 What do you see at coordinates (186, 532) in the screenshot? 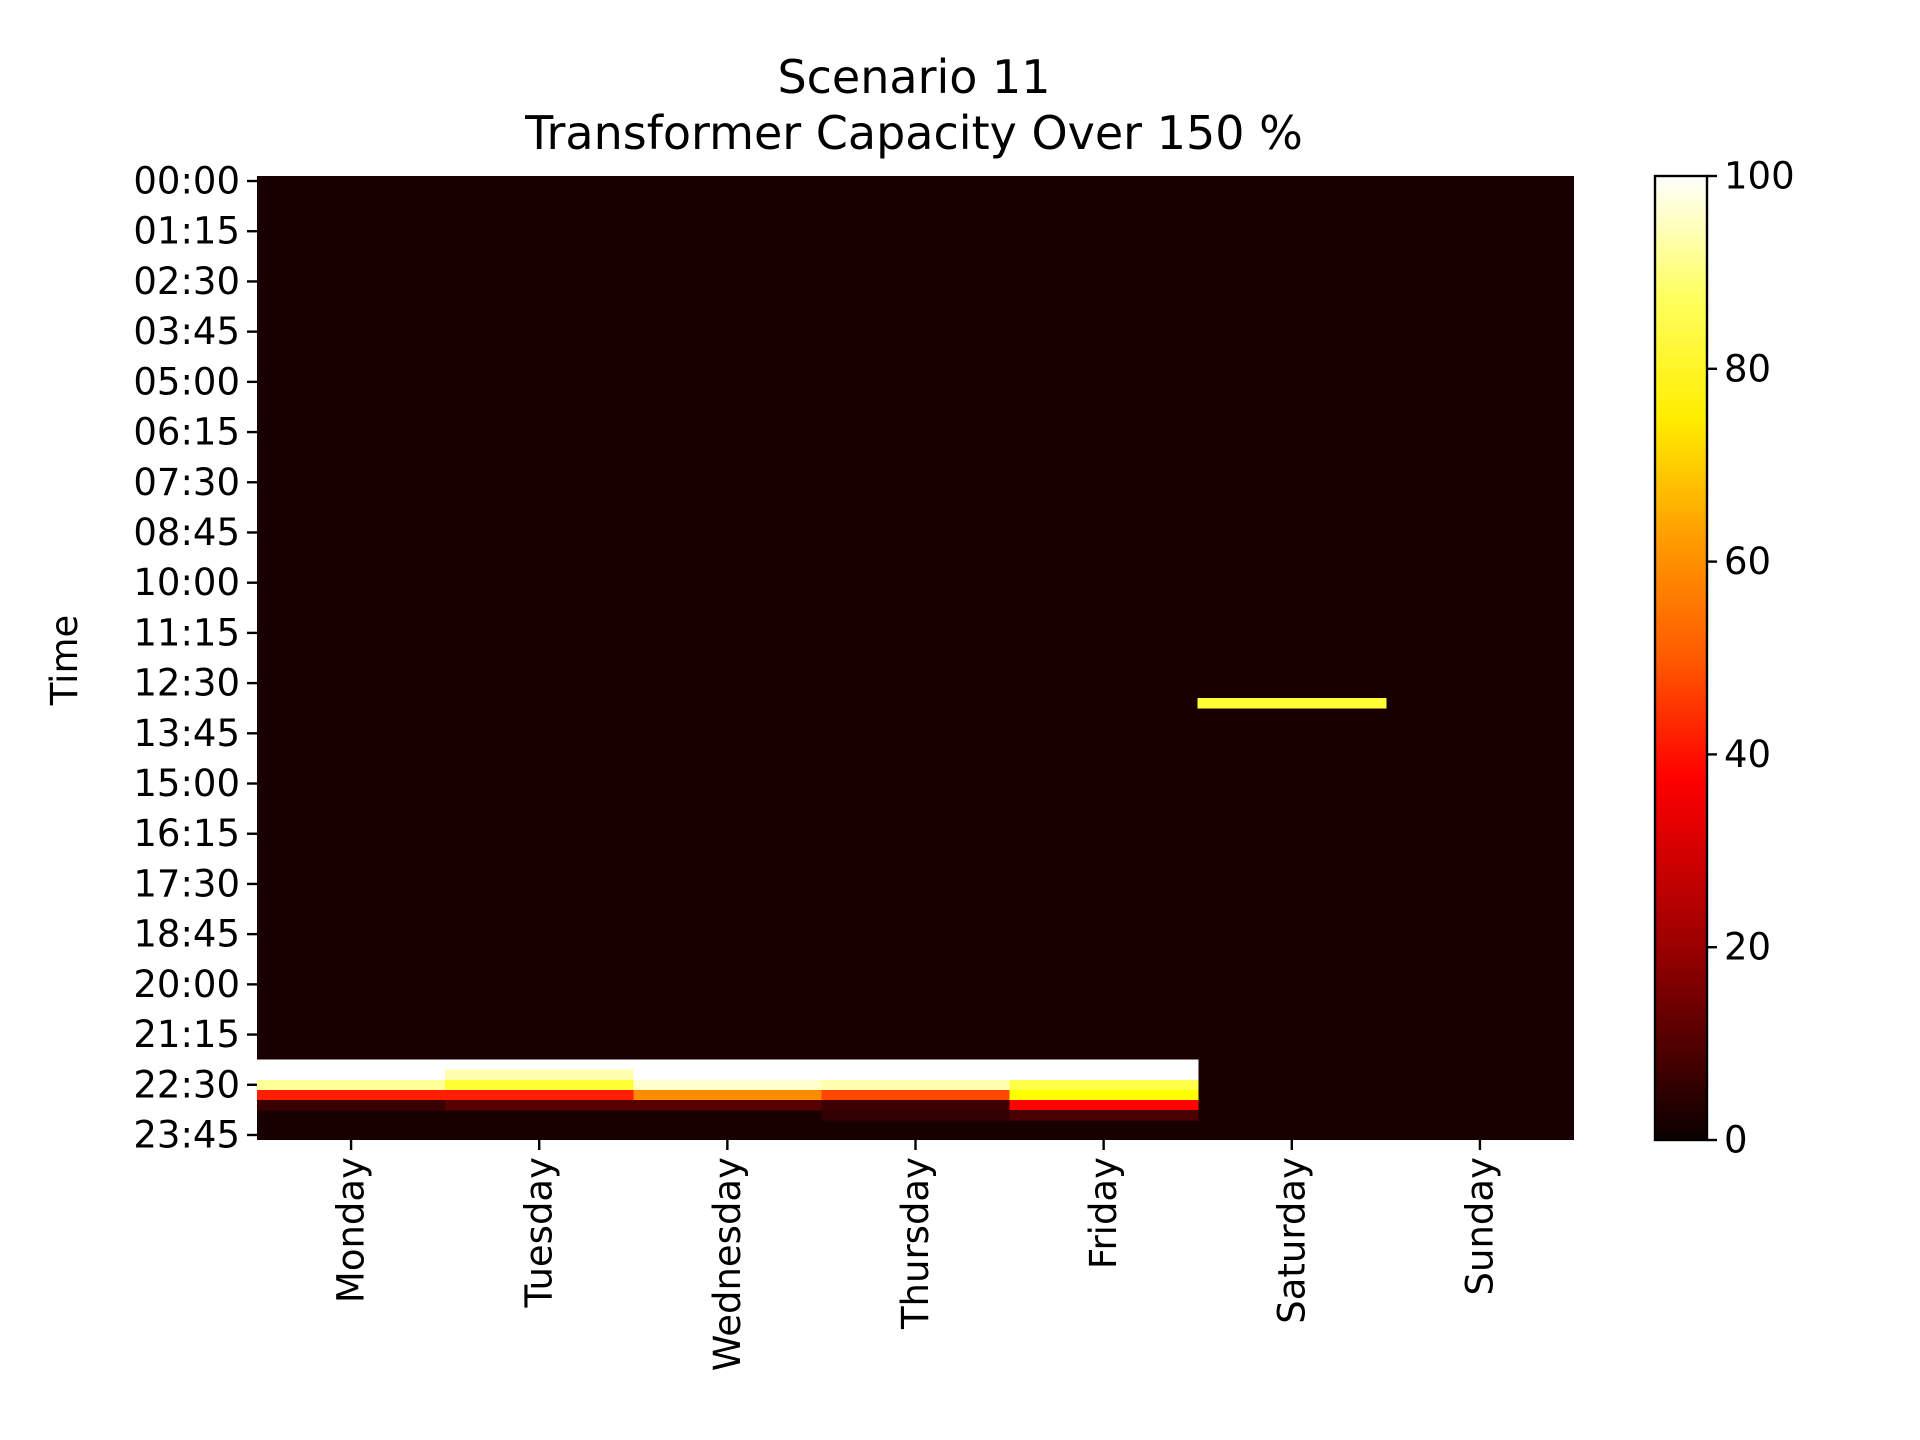
I see `y-tick-label: 08:45` at bounding box center [186, 532].